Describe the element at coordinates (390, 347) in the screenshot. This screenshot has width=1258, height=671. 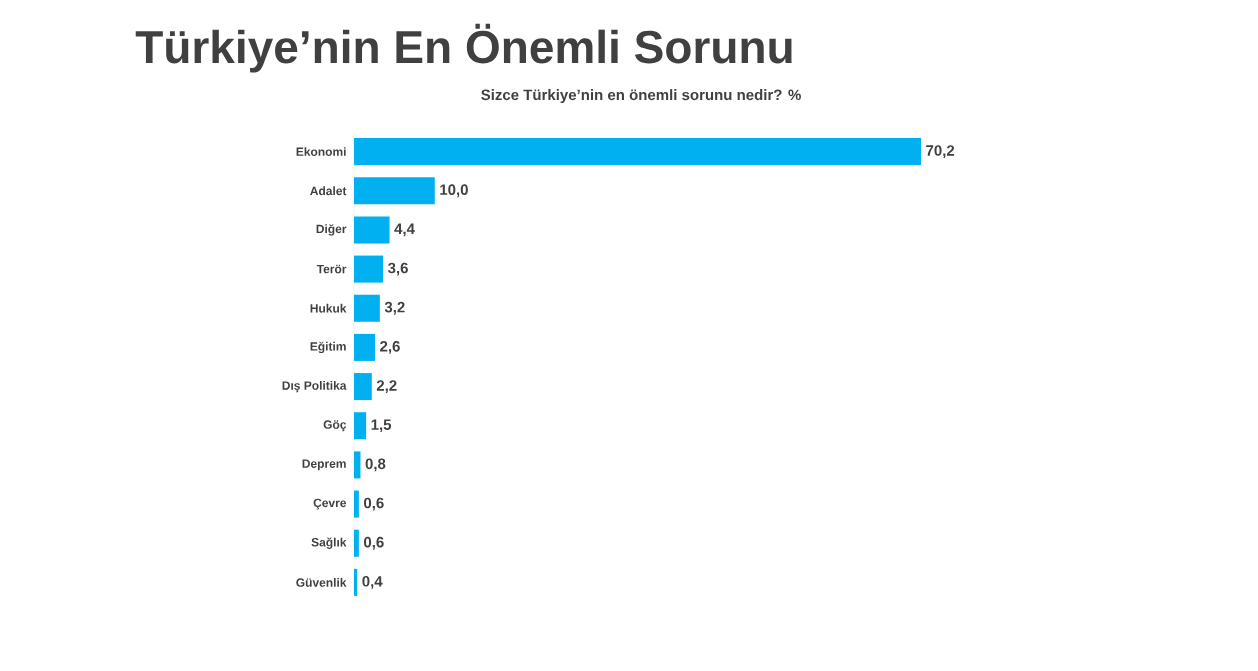
I see `data-label: 2,6` at that location.